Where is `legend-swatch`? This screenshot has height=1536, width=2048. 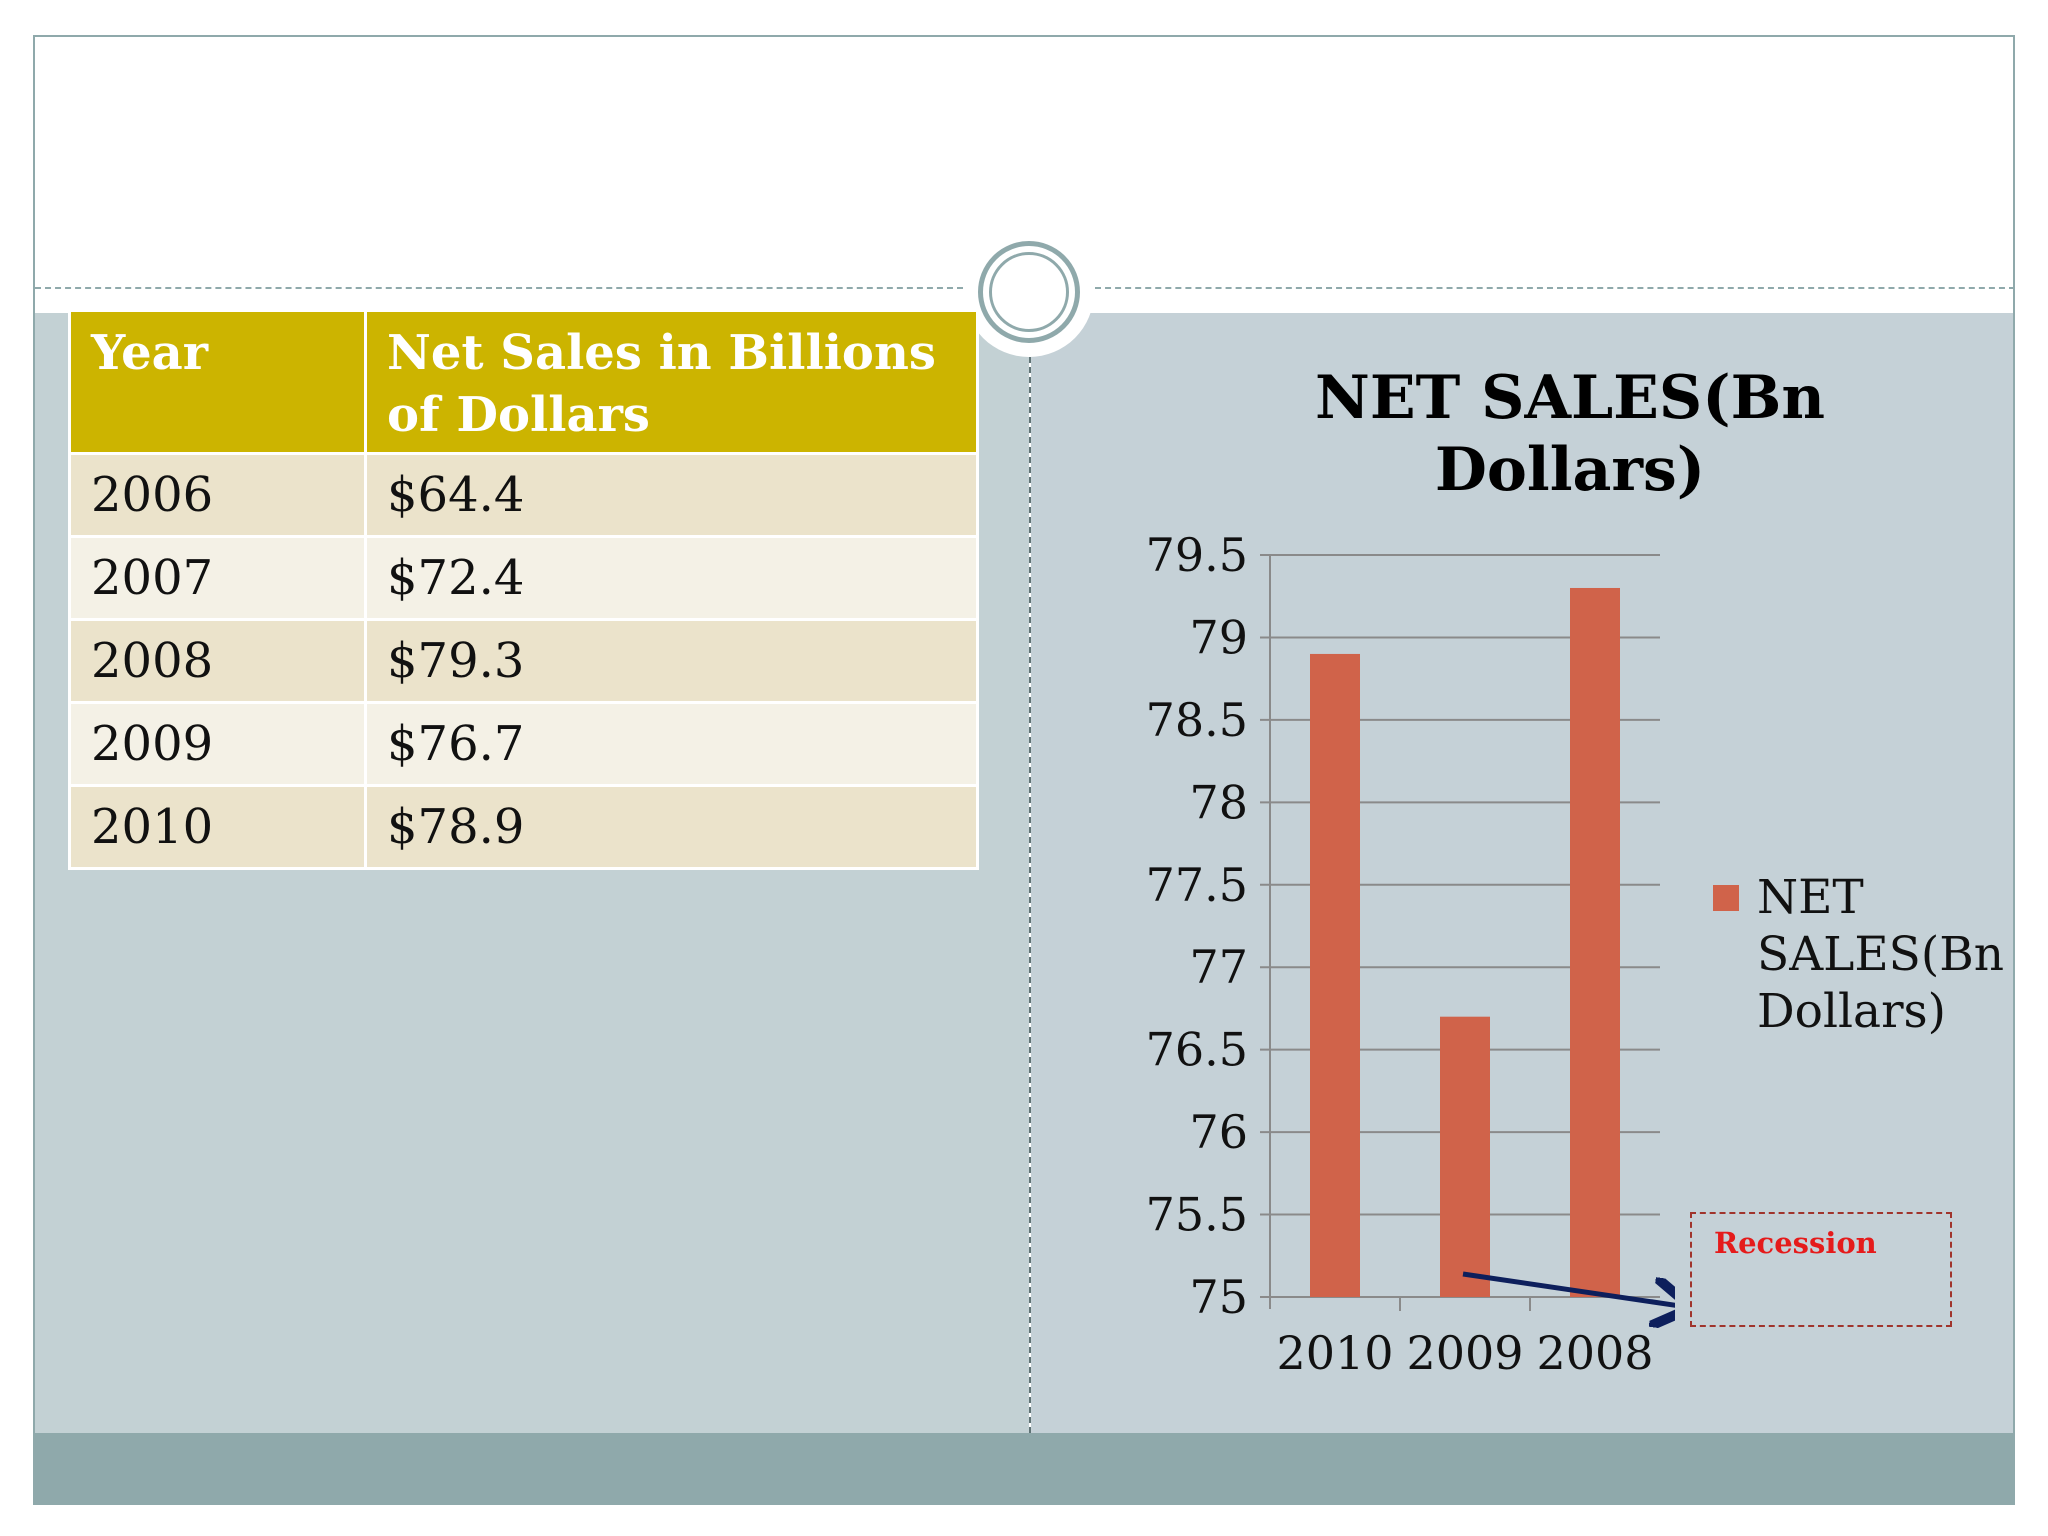 legend-swatch is located at coordinates (1726, 898).